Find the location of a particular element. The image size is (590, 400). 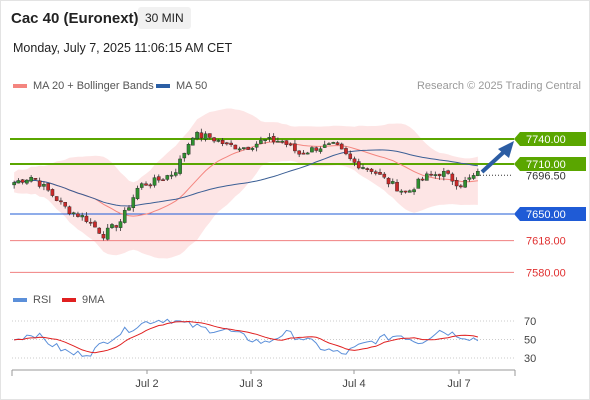

legend-swatch is located at coordinates (163, 86).